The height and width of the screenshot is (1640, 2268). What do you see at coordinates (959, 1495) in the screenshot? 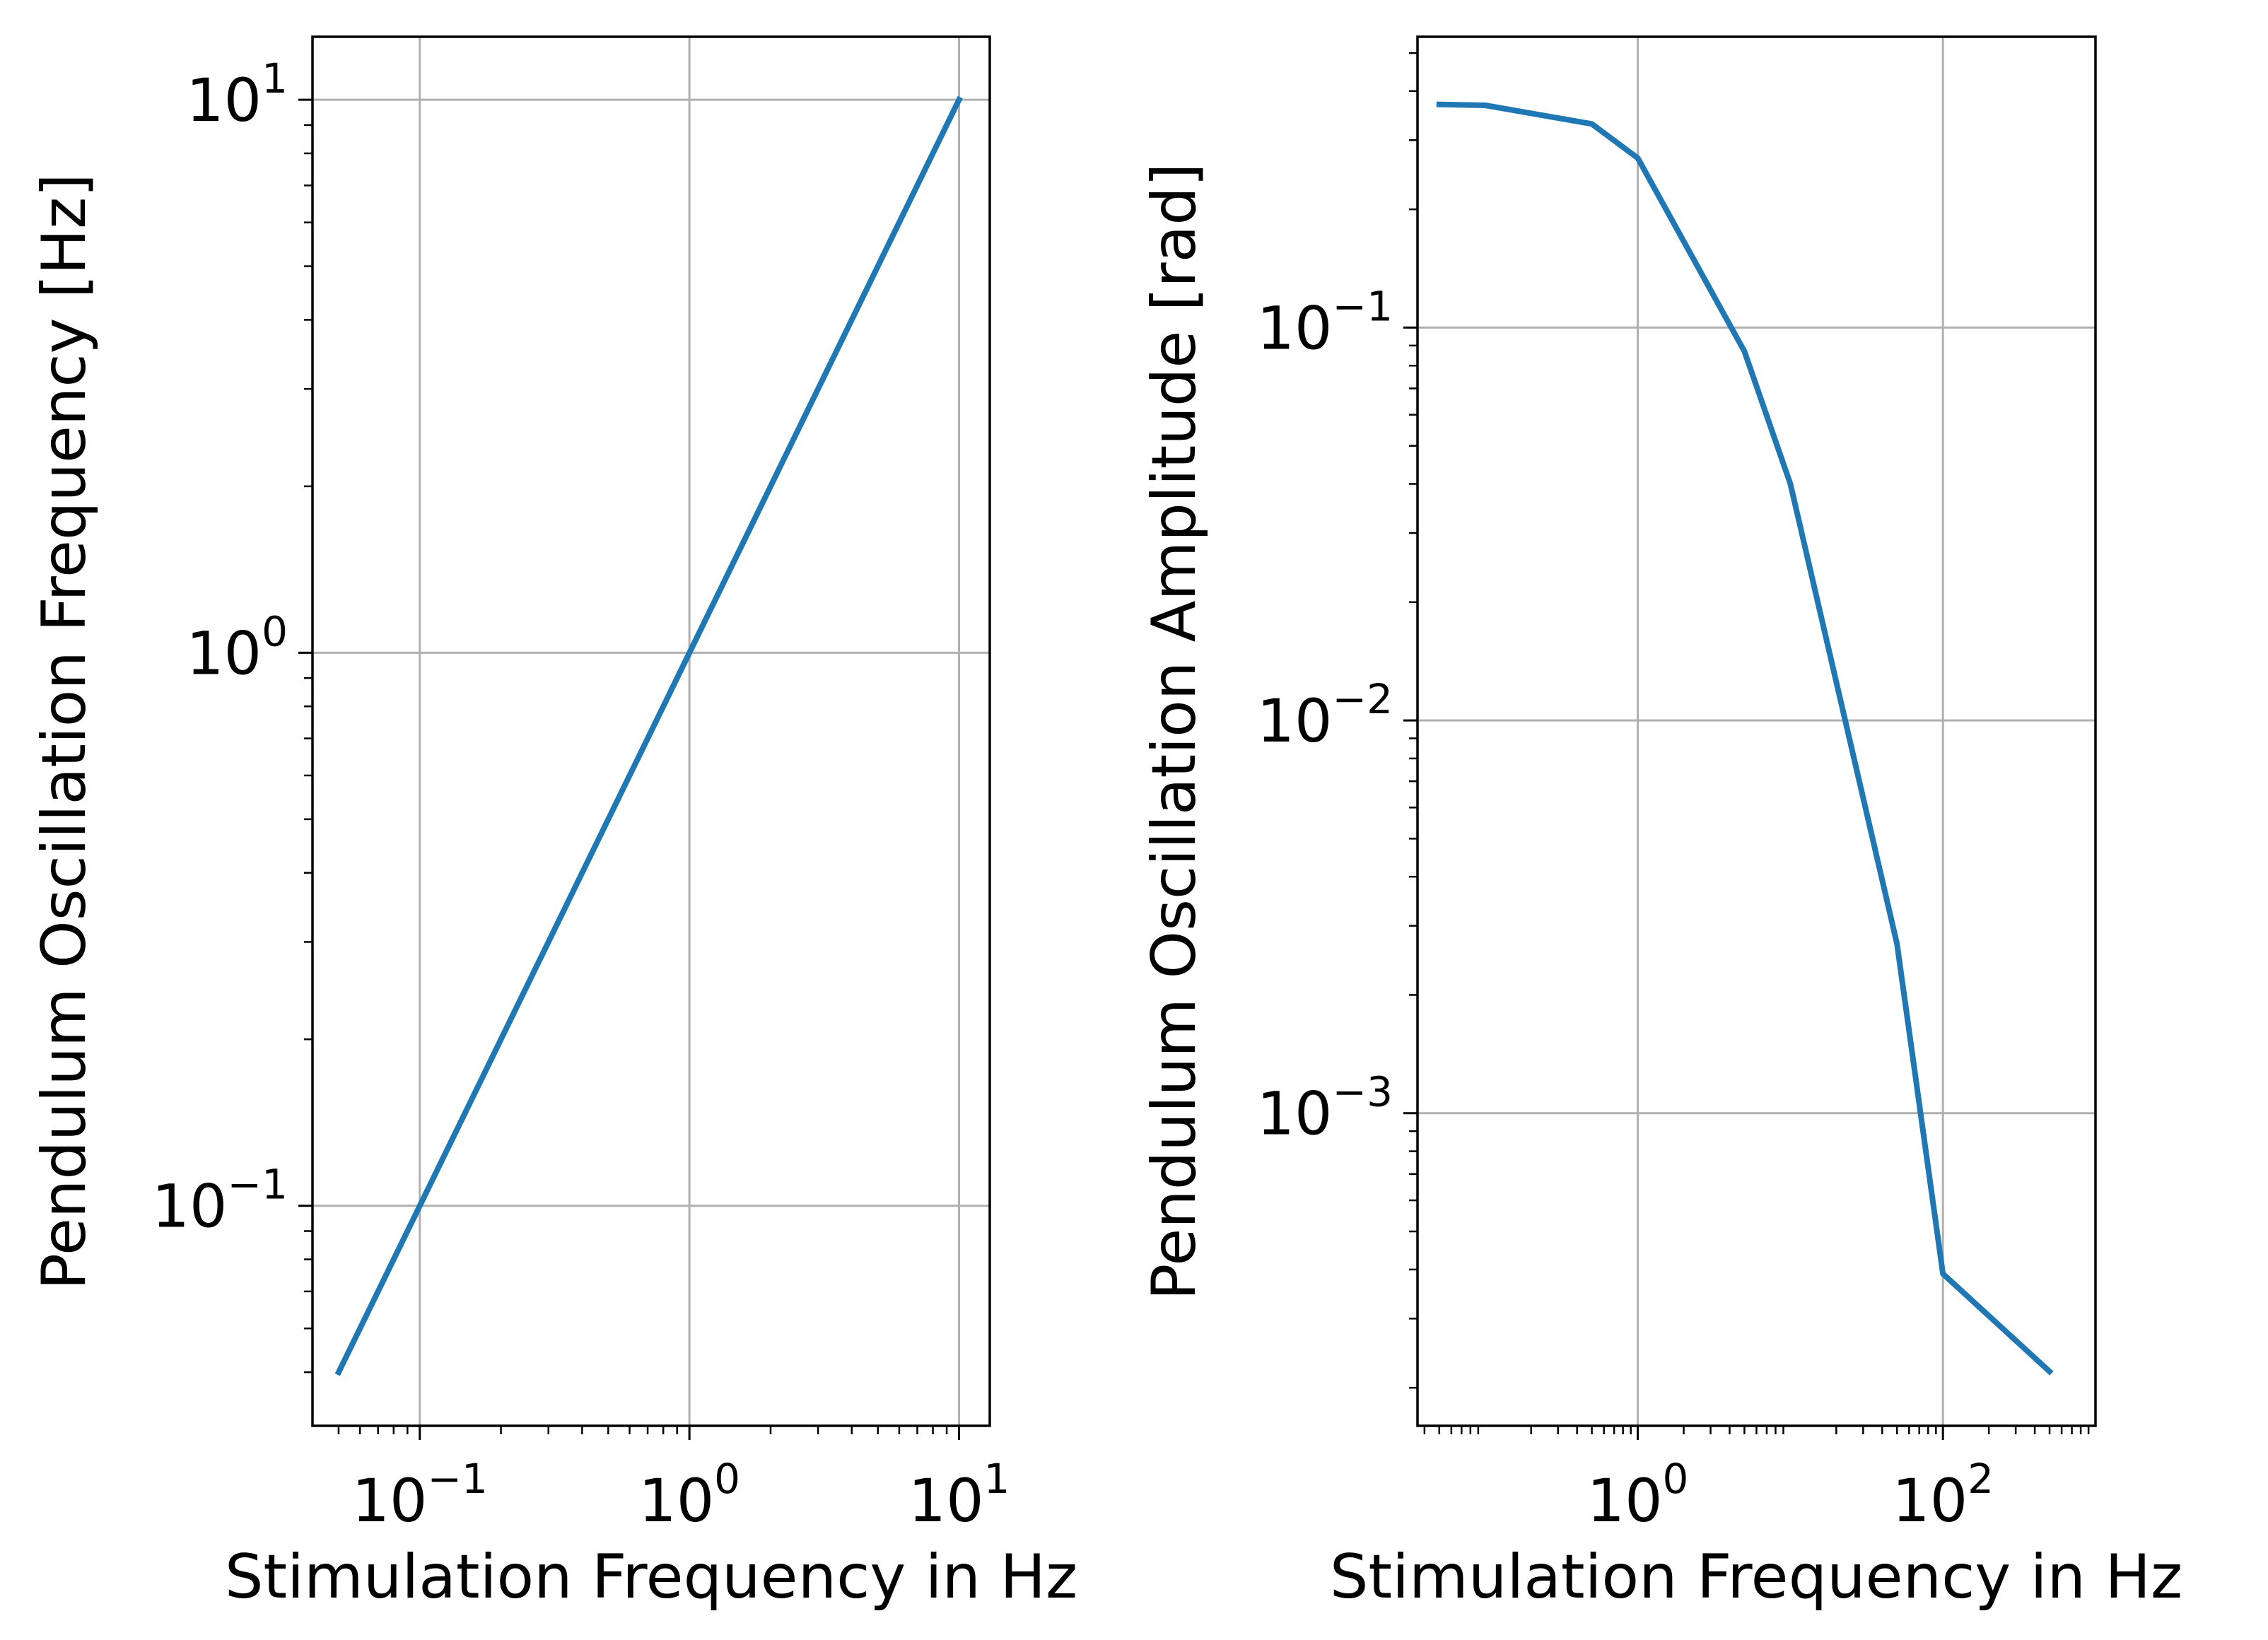
I see `left-x-tick-label: 10¹` at bounding box center [959, 1495].